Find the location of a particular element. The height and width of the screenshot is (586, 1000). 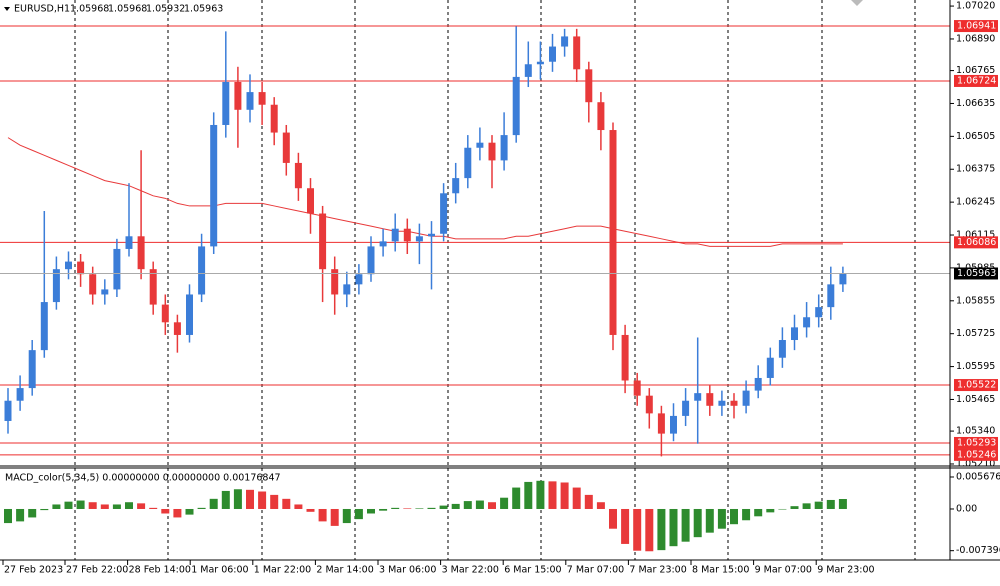

level-label: 1.05293 is located at coordinates (976, 442).